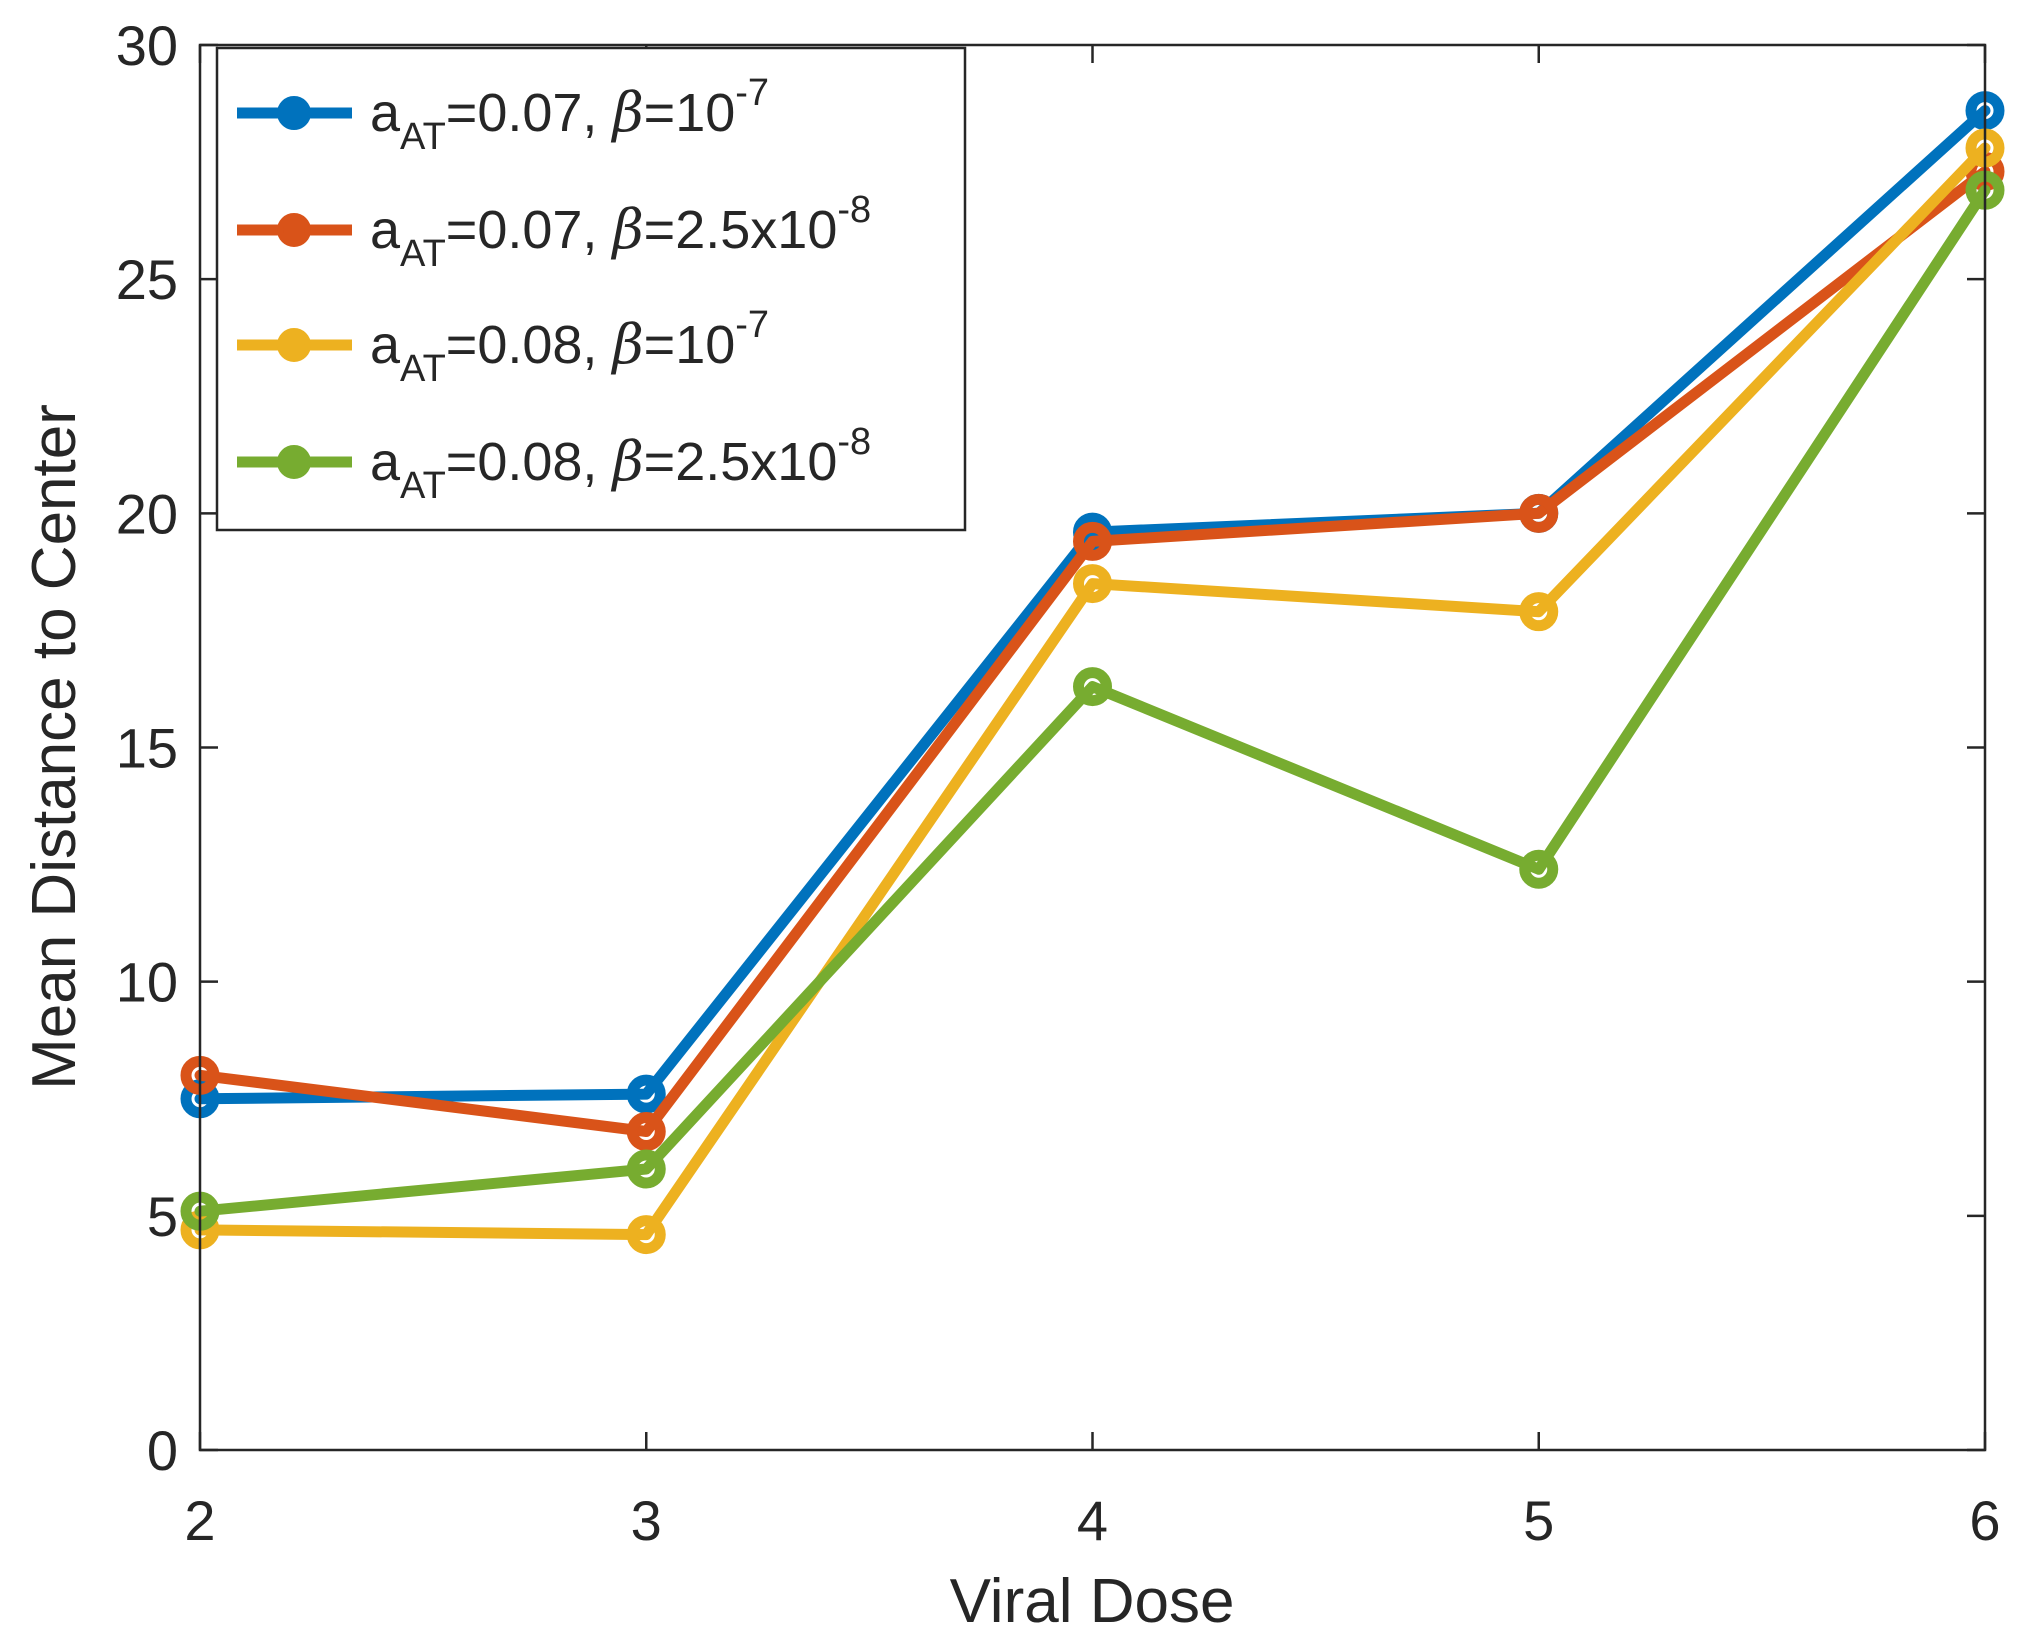  I want to click on x-axis-title: Viral Dose, so click(1092, 1601).